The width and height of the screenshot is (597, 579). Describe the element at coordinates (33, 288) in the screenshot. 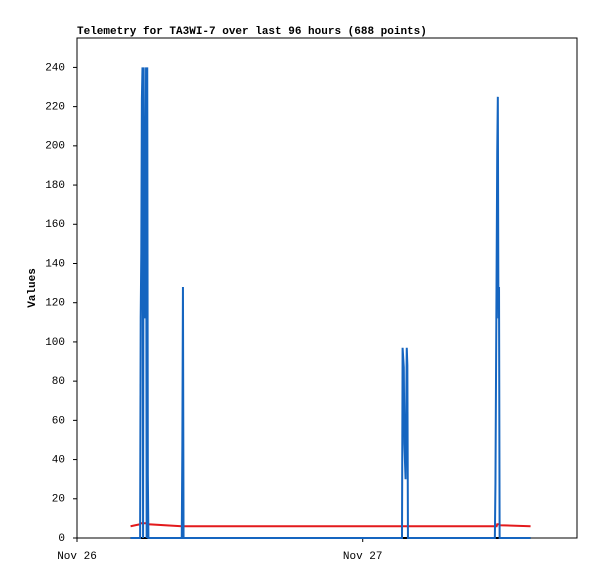

I see `y-axis-label: Values` at that location.